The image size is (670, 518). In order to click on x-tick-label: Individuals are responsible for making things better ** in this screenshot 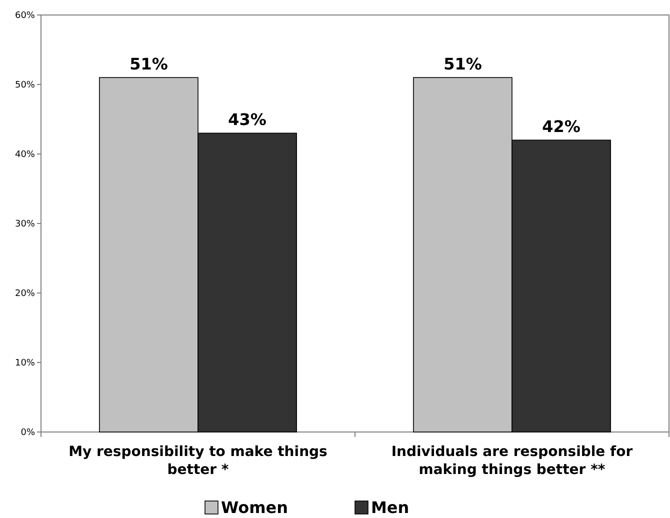, I will do `click(512, 461)`.